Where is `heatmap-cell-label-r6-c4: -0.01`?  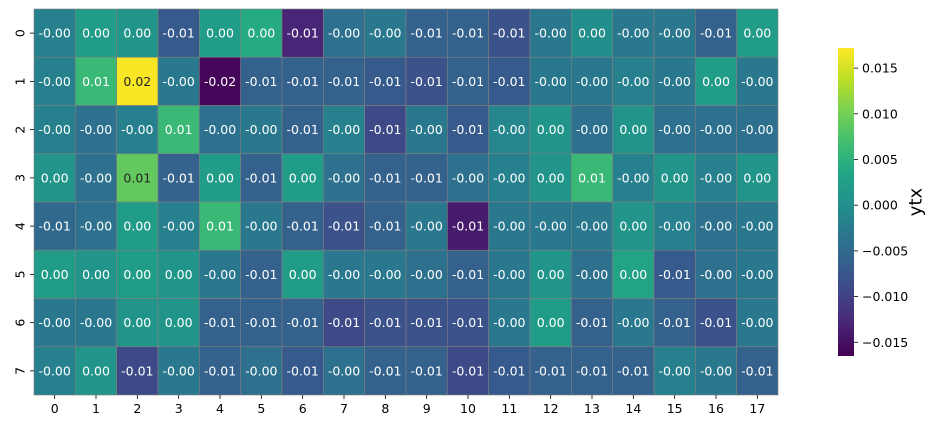
heatmap-cell-label-r6-c4: -0.01 is located at coordinates (220, 322).